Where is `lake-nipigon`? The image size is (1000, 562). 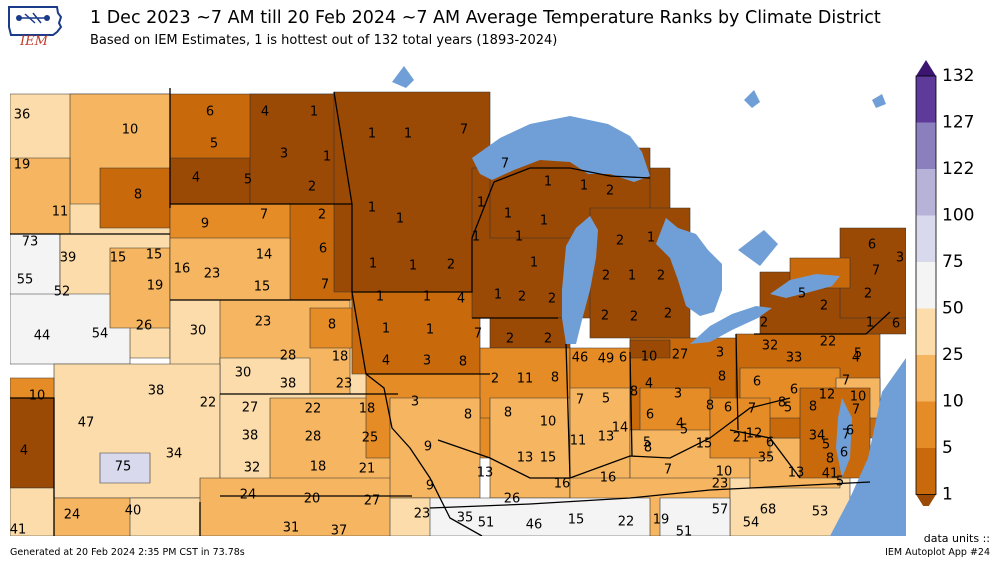 lake-nipigon is located at coordinates (752, 99).